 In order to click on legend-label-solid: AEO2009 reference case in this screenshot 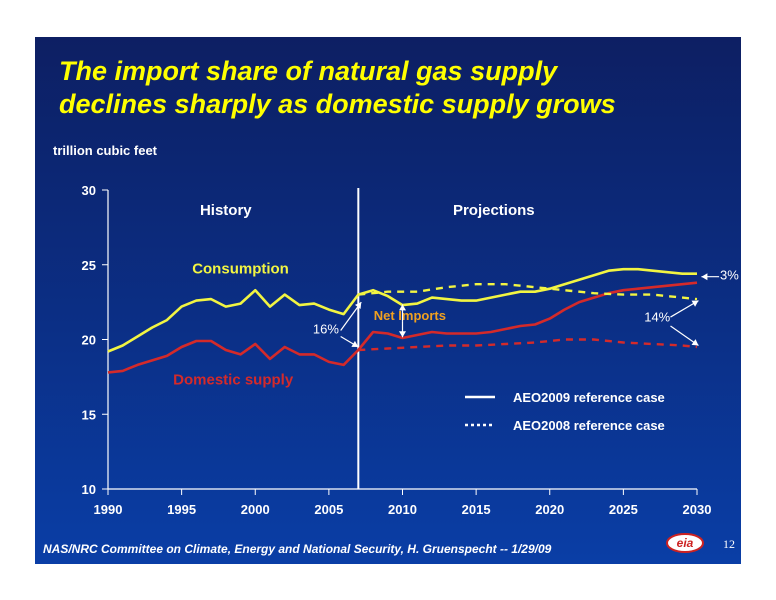, I will do `click(589, 397)`.